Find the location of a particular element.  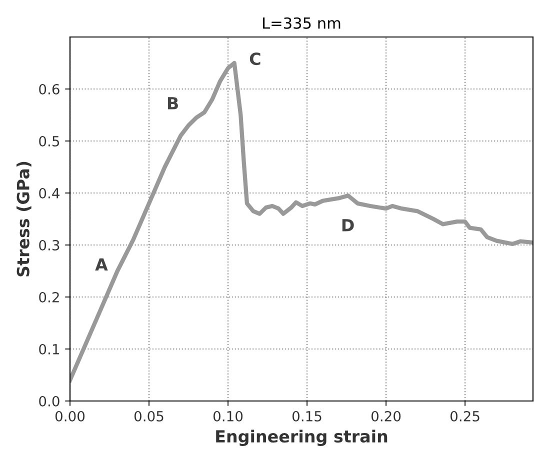

y-tick-label: 0.1 is located at coordinates (49, 349).